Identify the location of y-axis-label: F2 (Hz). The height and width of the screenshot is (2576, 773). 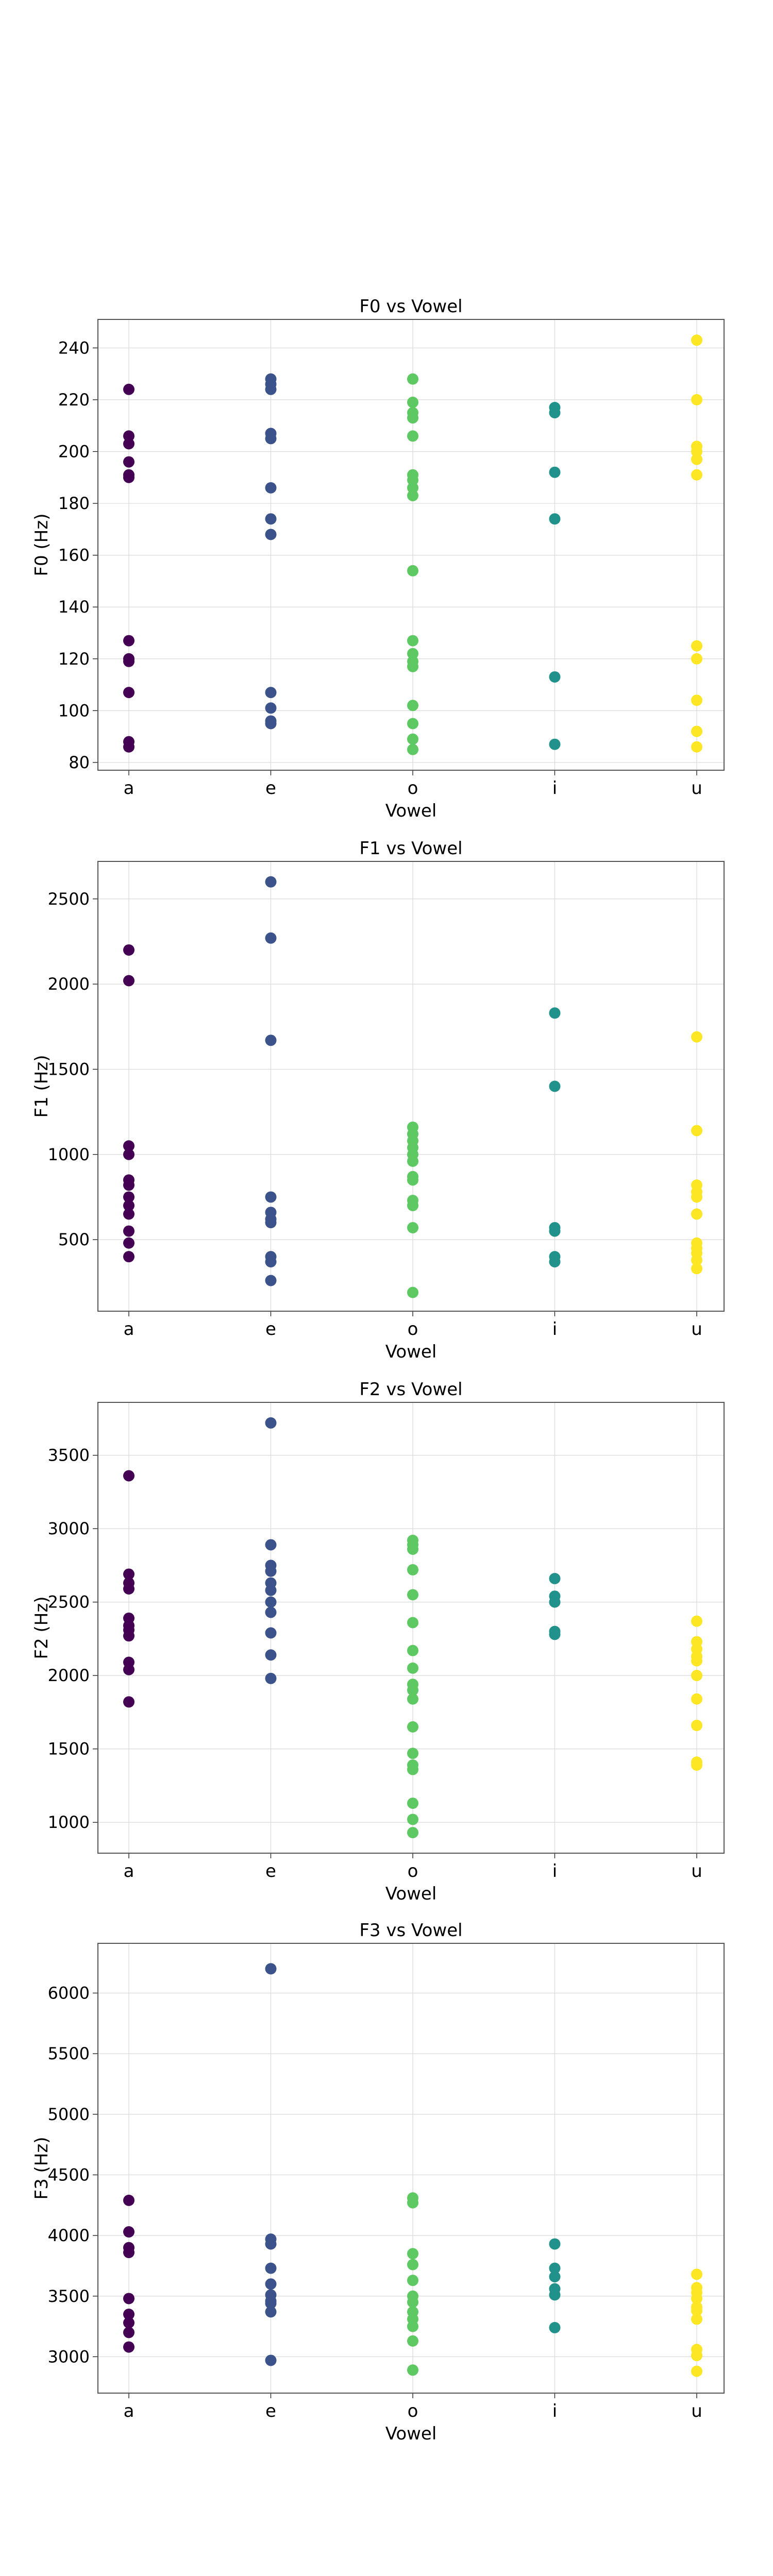
(41, 1628).